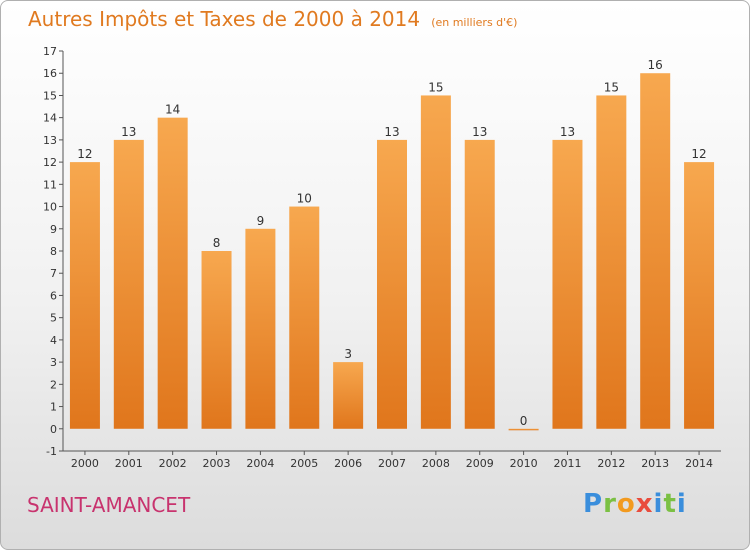  What do you see at coordinates (435, 87) in the screenshot?
I see `value-label-2008: 15` at bounding box center [435, 87].